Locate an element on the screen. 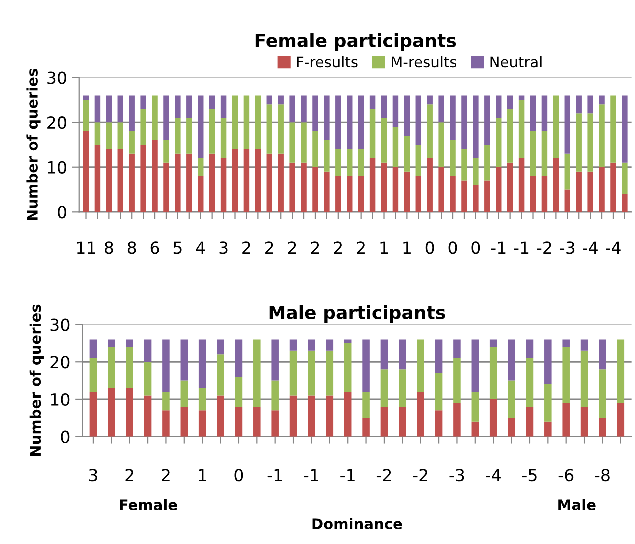  legend-label: Neutral is located at coordinates (516, 62).